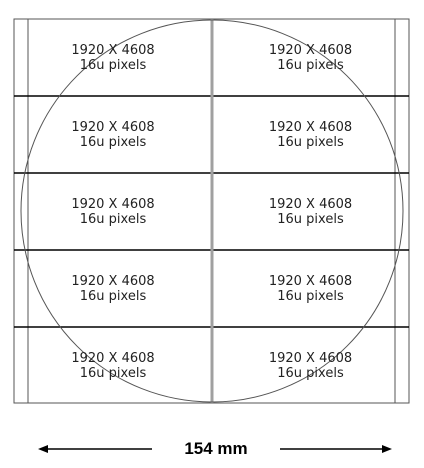 Image resolution: width=424 pixels, height=468 pixels. Describe the element at coordinates (43, 449) in the screenshot. I see `dimension-arrowhead-left` at that location.